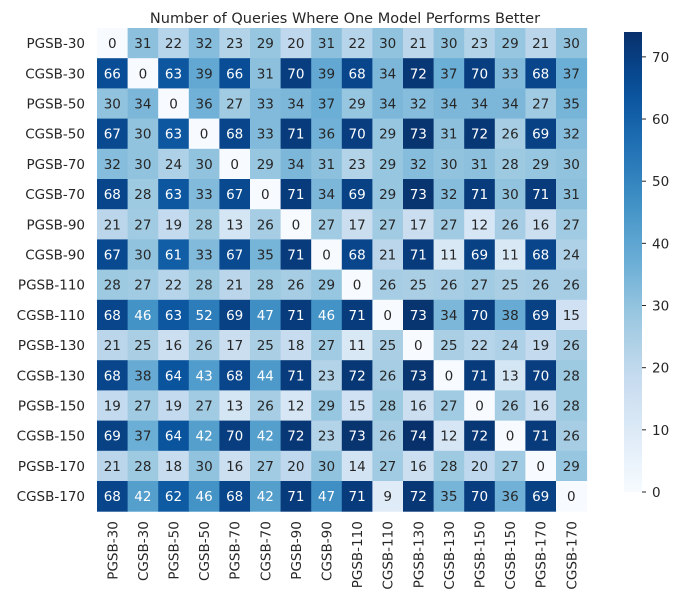 This screenshot has height=589, width=687. What do you see at coordinates (540, 135) in the screenshot?
I see `cell-value-label: 69` at bounding box center [540, 135].